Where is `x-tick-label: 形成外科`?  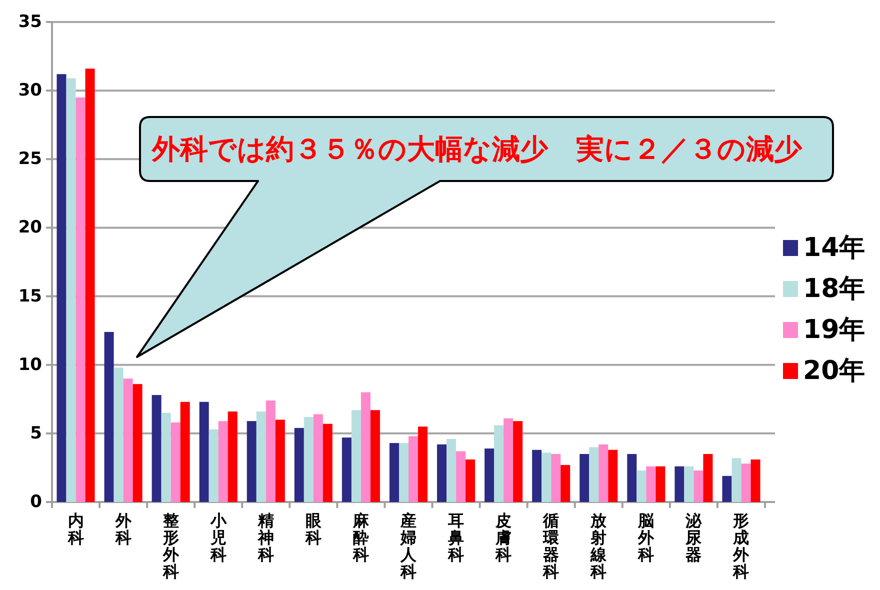
x-tick-label: 形成外科 is located at coordinates (741, 546).